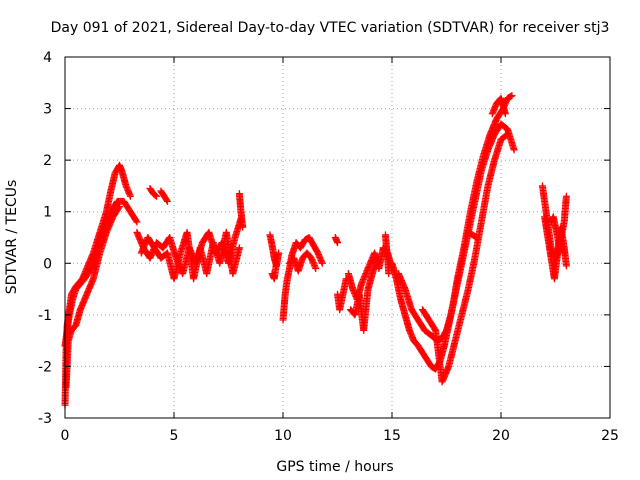 Image resolution: width=640 pixels, height=480 pixels. What do you see at coordinates (47, 110) in the screenshot?
I see `y-tick-label: 3` at bounding box center [47, 110].